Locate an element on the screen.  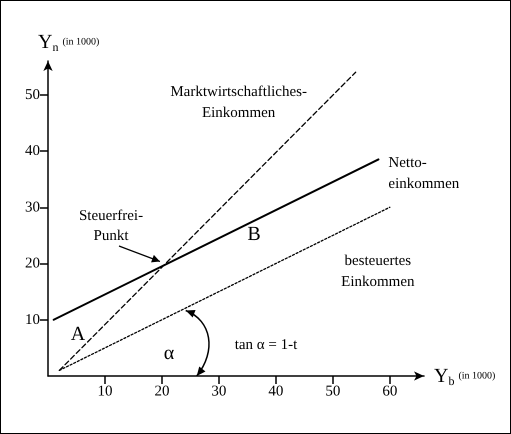
x-tick-label: 50 is located at coordinates (332, 392).